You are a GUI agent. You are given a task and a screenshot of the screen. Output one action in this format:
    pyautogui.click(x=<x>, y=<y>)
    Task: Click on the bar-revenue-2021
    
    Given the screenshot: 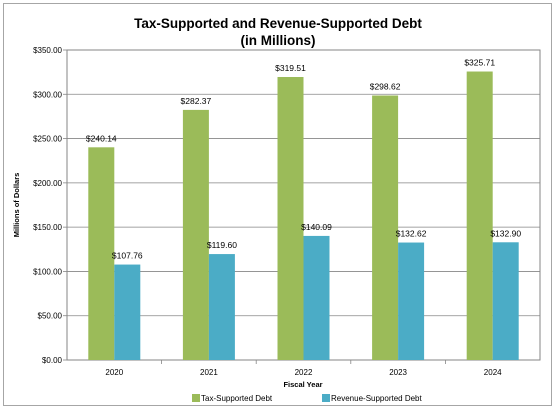 What is the action you would take?
    pyautogui.click(x=221, y=307)
    